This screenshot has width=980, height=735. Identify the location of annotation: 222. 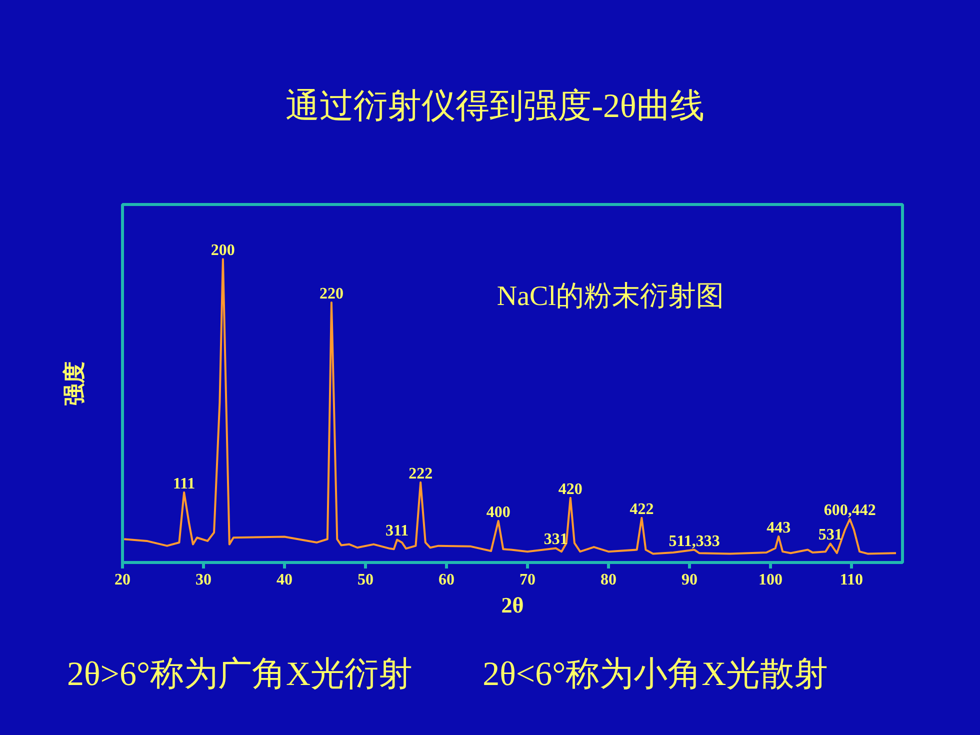
(420, 473).